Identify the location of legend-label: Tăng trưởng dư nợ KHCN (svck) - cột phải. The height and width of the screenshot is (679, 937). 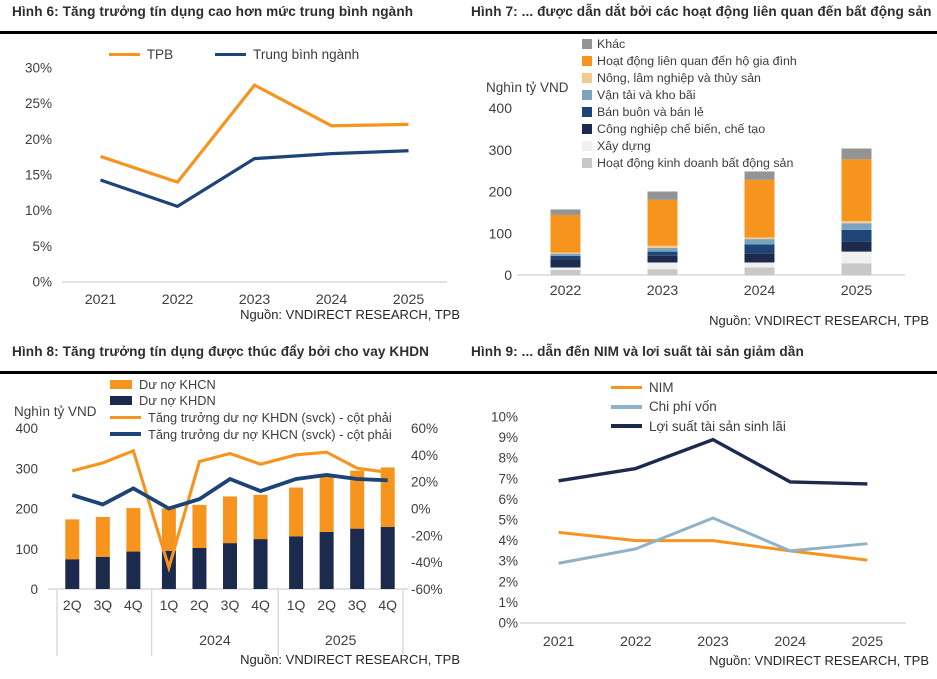
(270, 434).